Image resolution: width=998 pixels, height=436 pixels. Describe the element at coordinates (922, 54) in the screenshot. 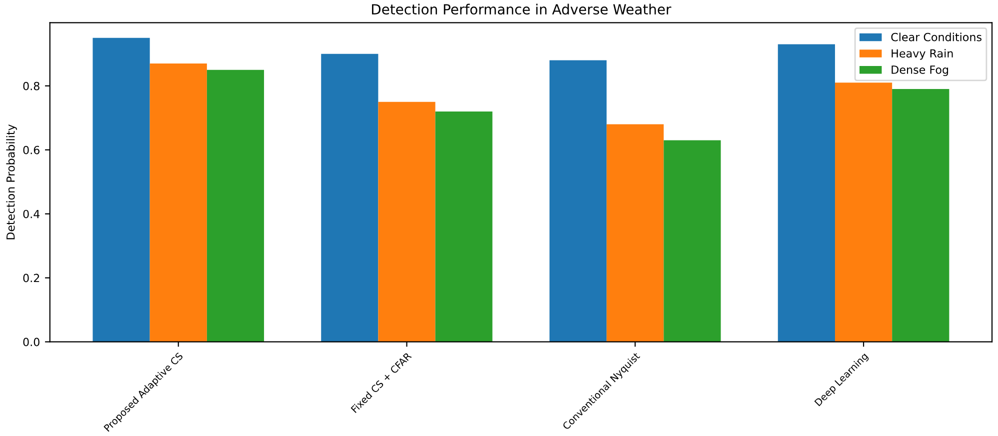

I see `legend-label: Heavy Rain` at that location.